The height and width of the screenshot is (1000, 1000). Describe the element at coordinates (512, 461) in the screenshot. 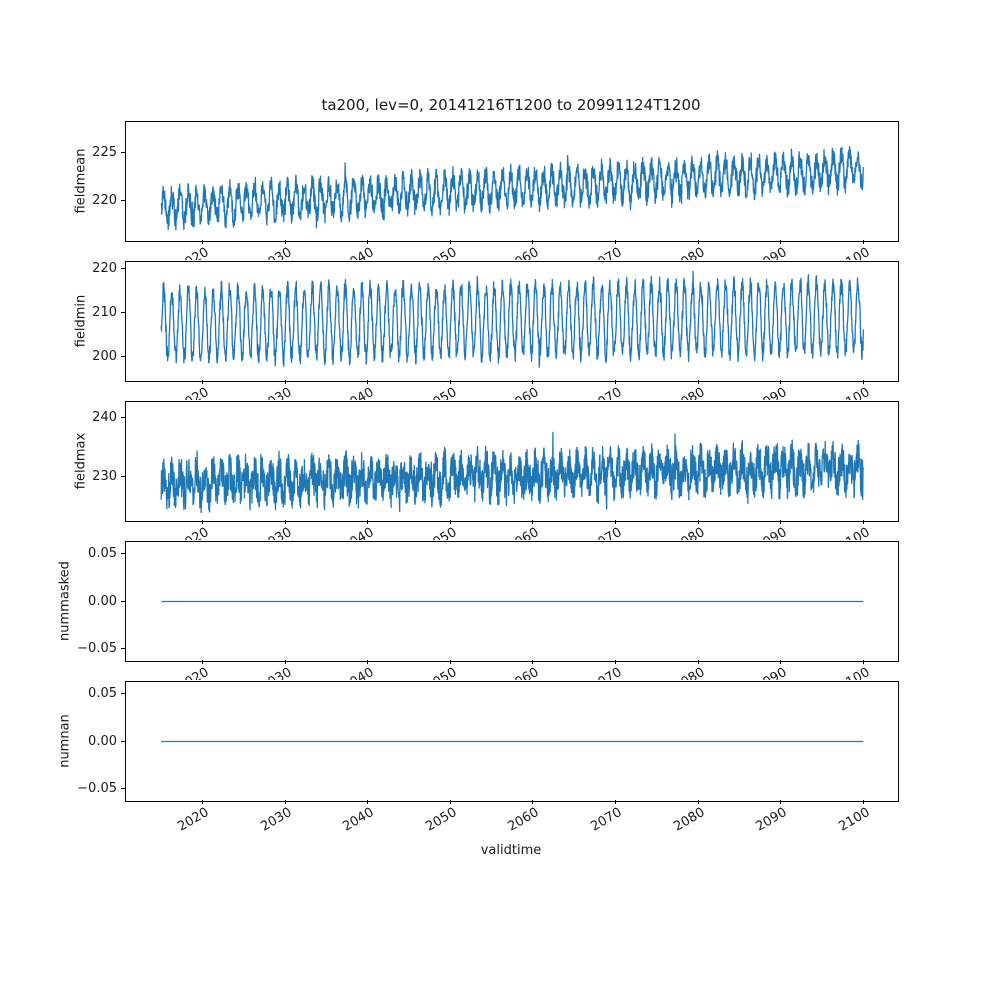

I see `axes-frame-fieldmax` at that location.